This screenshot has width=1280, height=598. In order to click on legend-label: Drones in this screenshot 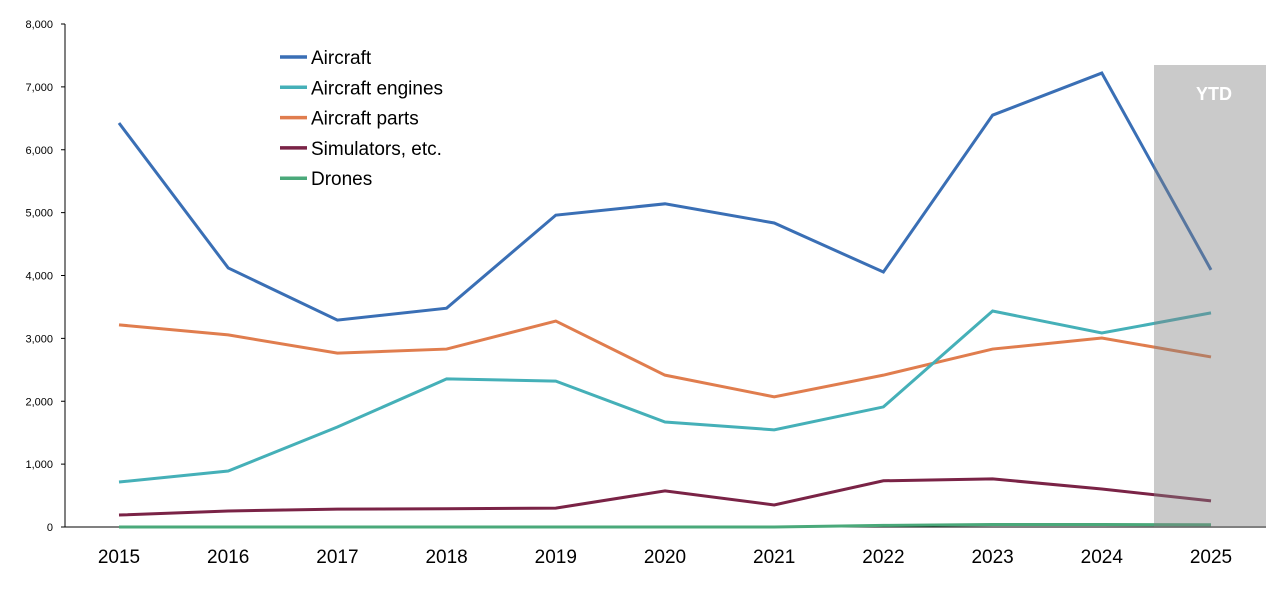, I will do `click(341, 179)`.